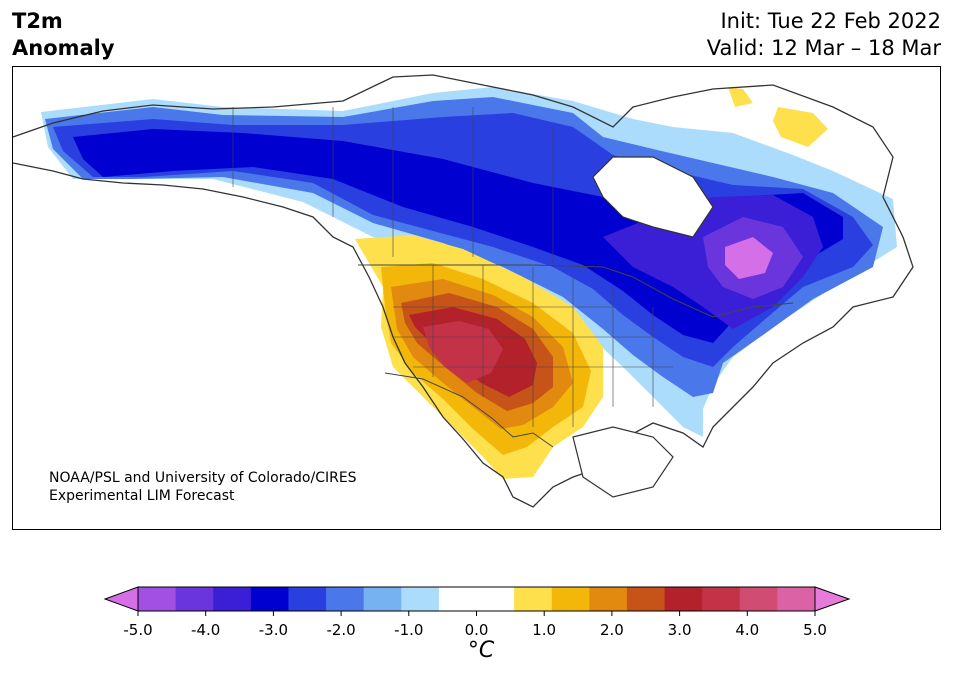 The height and width of the screenshot is (680, 953). Describe the element at coordinates (469, 410) in the screenshot. I see `us-mexico-border` at that location.